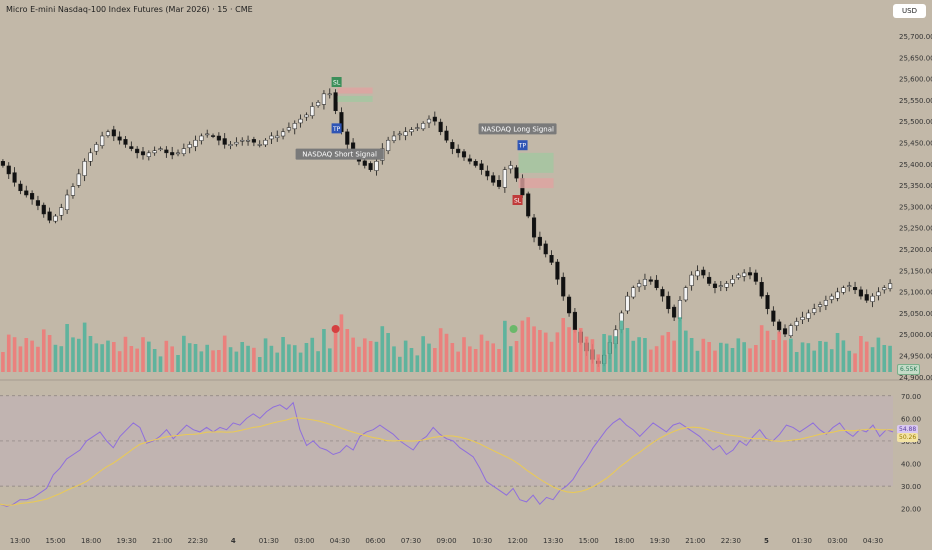  What do you see at coordinates (909, 11) in the screenshot?
I see `currency-button: USD` at bounding box center [909, 11].